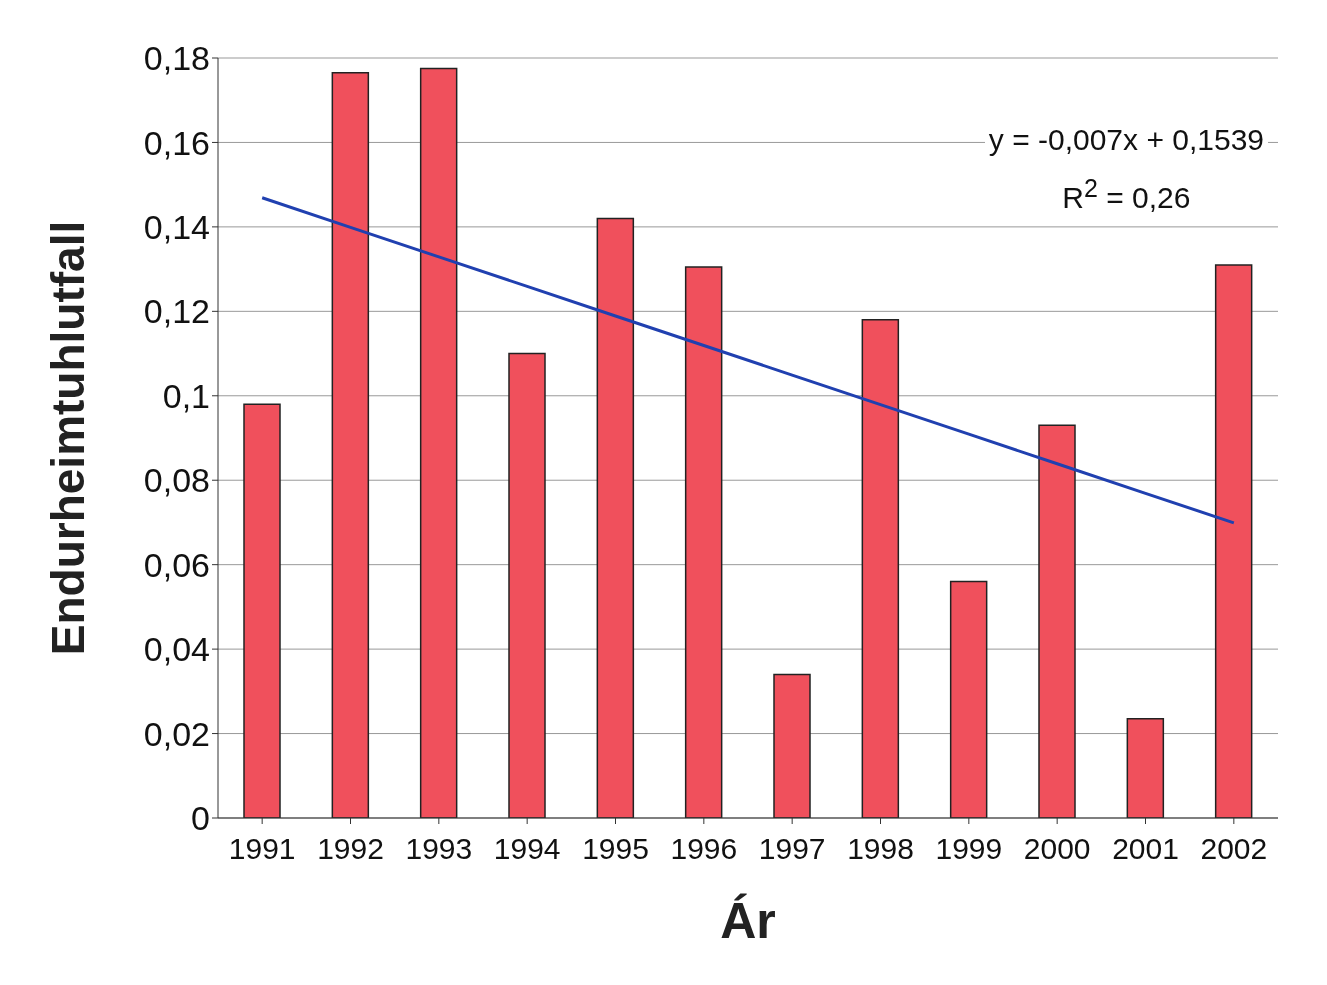 The width and height of the screenshot is (1327, 985). What do you see at coordinates (200, 818) in the screenshot?
I see `y-tick-label: 0` at bounding box center [200, 818].